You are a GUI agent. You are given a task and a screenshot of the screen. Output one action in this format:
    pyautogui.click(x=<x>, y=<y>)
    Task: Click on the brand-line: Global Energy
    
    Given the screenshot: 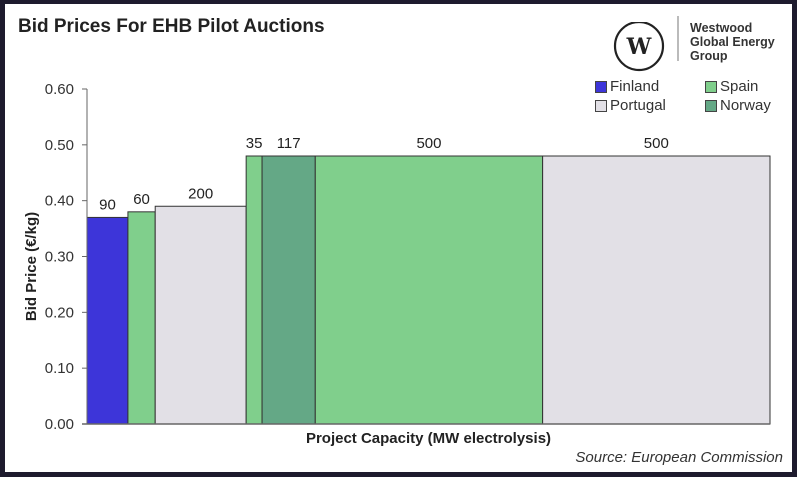 What is the action you would take?
    pyautogui.click(x=732, y=42)
    